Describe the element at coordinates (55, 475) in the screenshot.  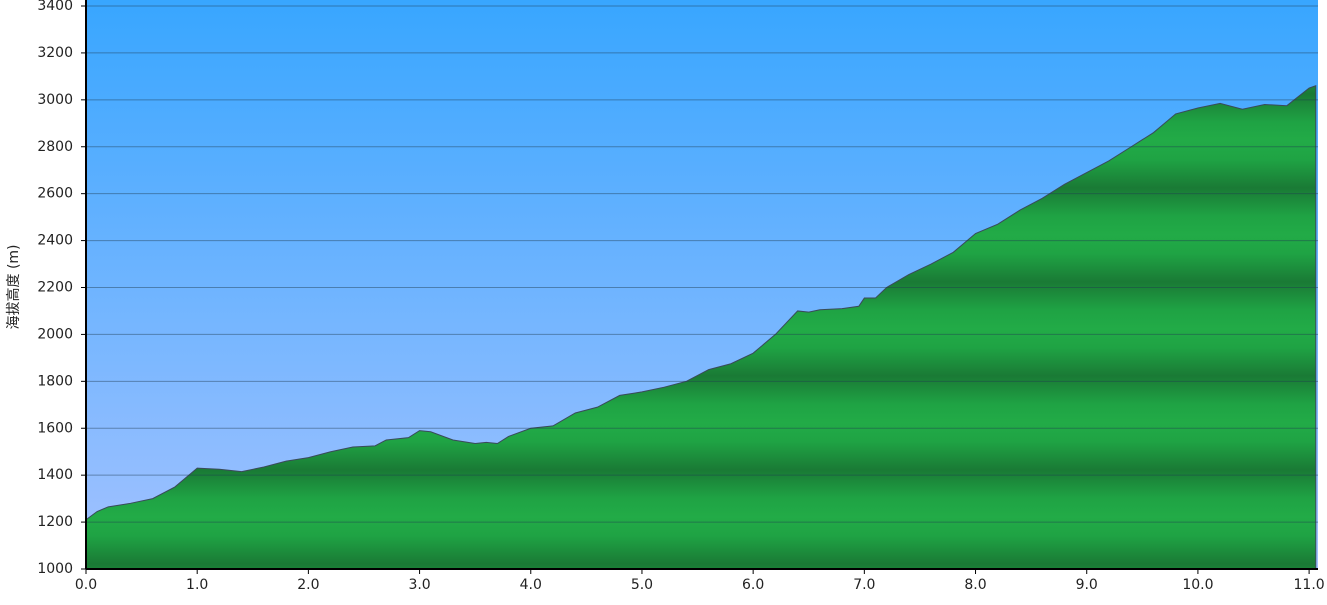
I see `y-tick-label: 1400` at that location.